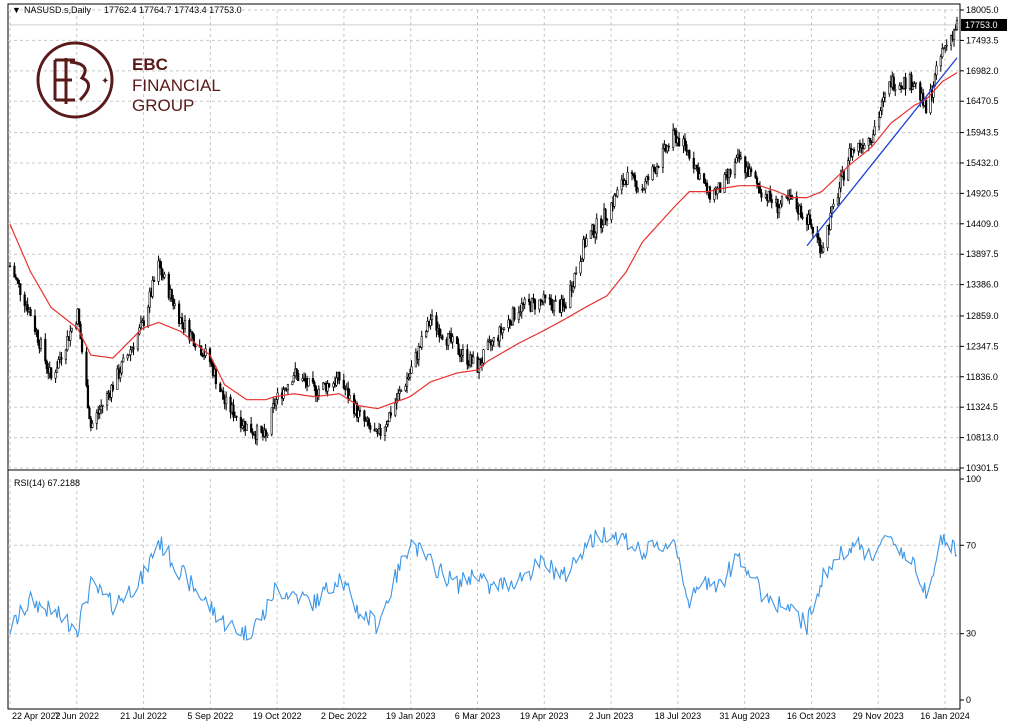 The height and width of the screenshot is (724, 1015). What do you see at coordinates (344, 716) in the screenshot?
I see `x-tick-label: 2 Dec 2022` at bounding box center [344, 716].